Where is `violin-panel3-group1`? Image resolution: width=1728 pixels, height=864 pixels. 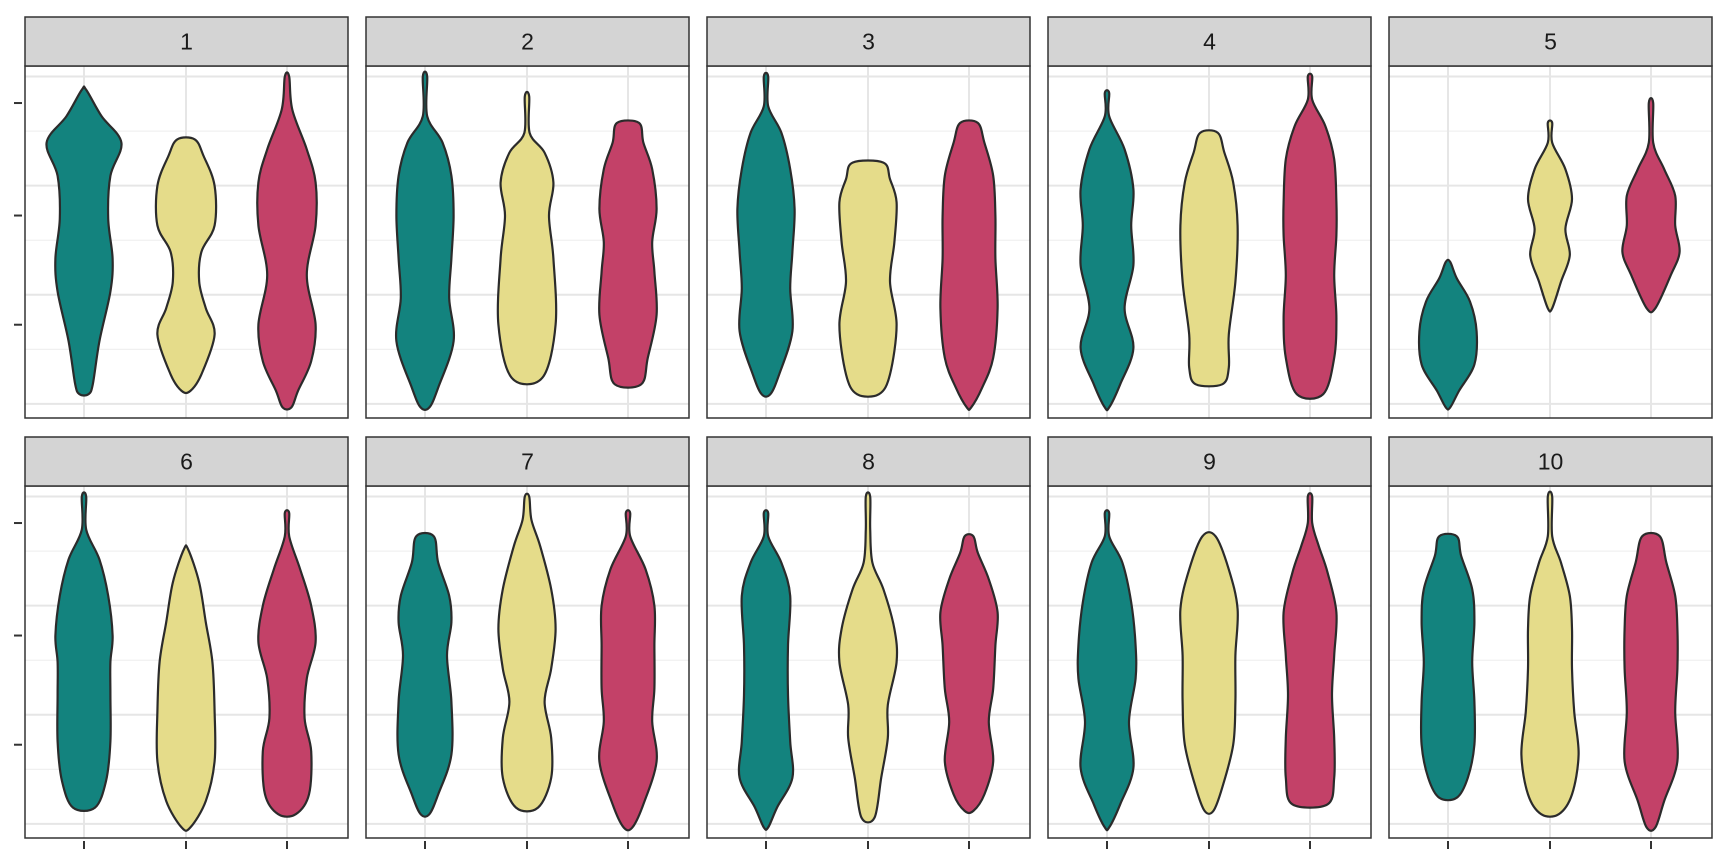
violin-panel3-group1 is located at coordinates (766, 234).